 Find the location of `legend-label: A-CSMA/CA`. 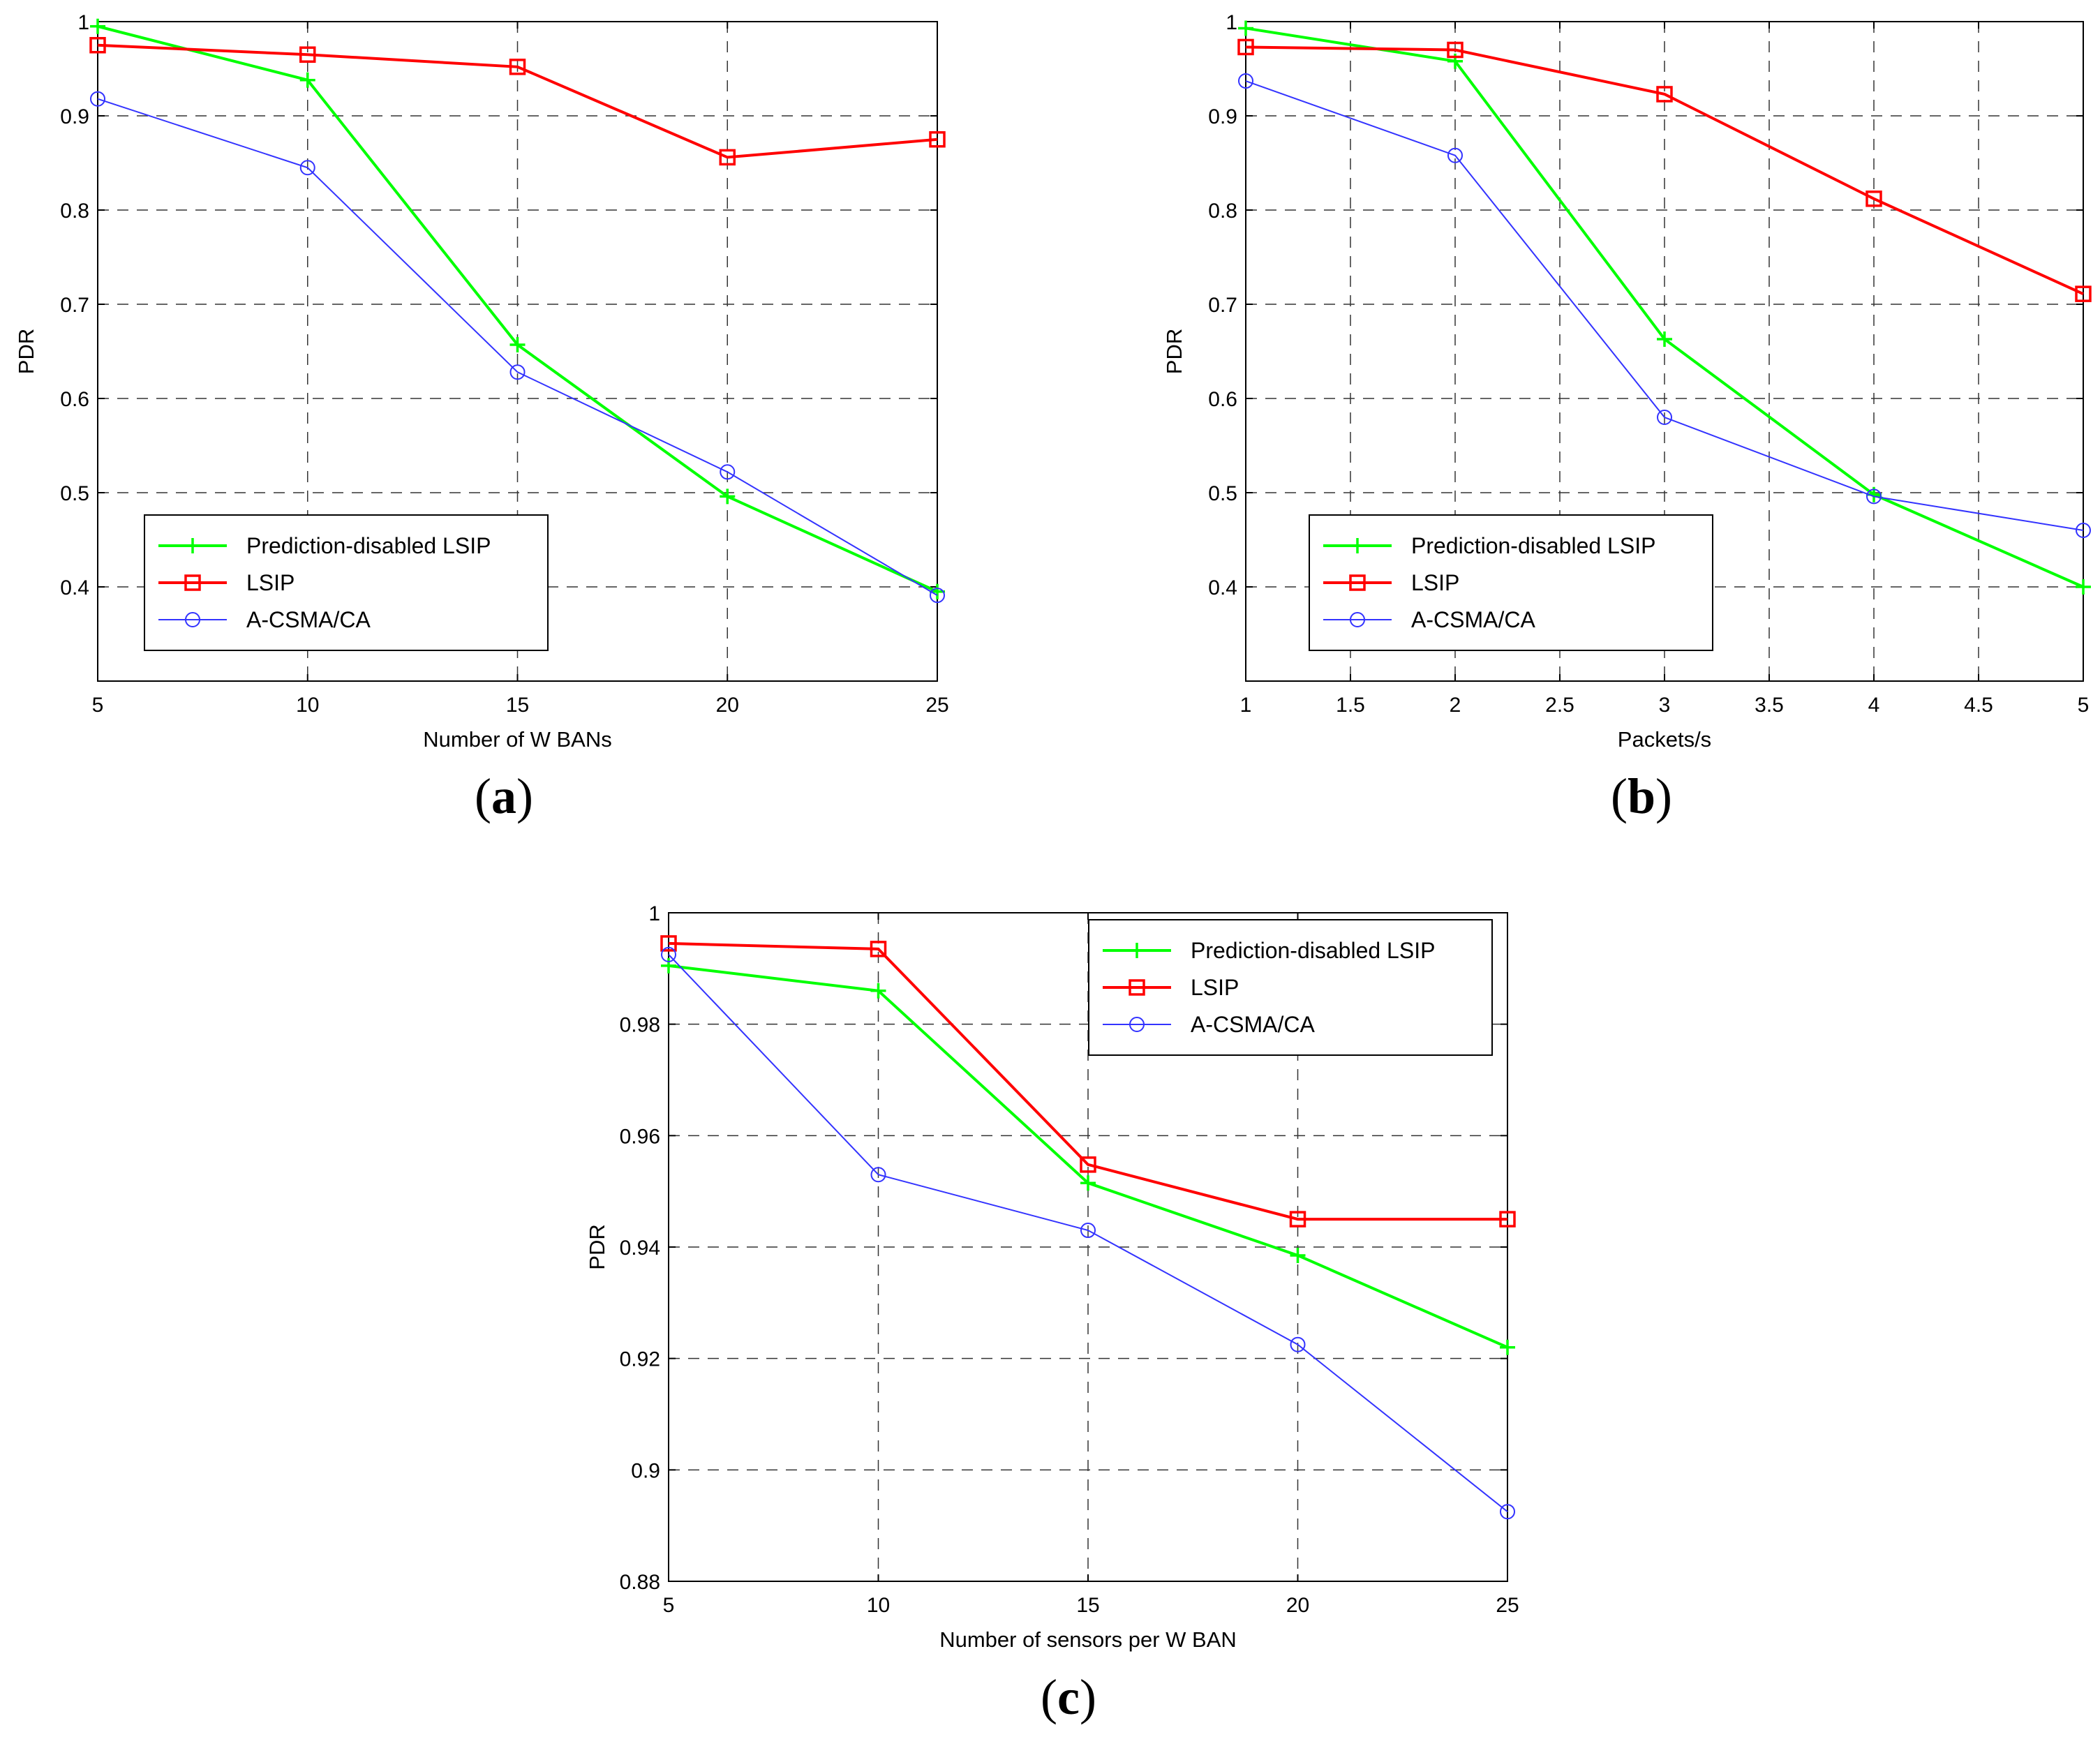

legend-label: A-CSMA/CA is located at coordinates (1253, 1024).